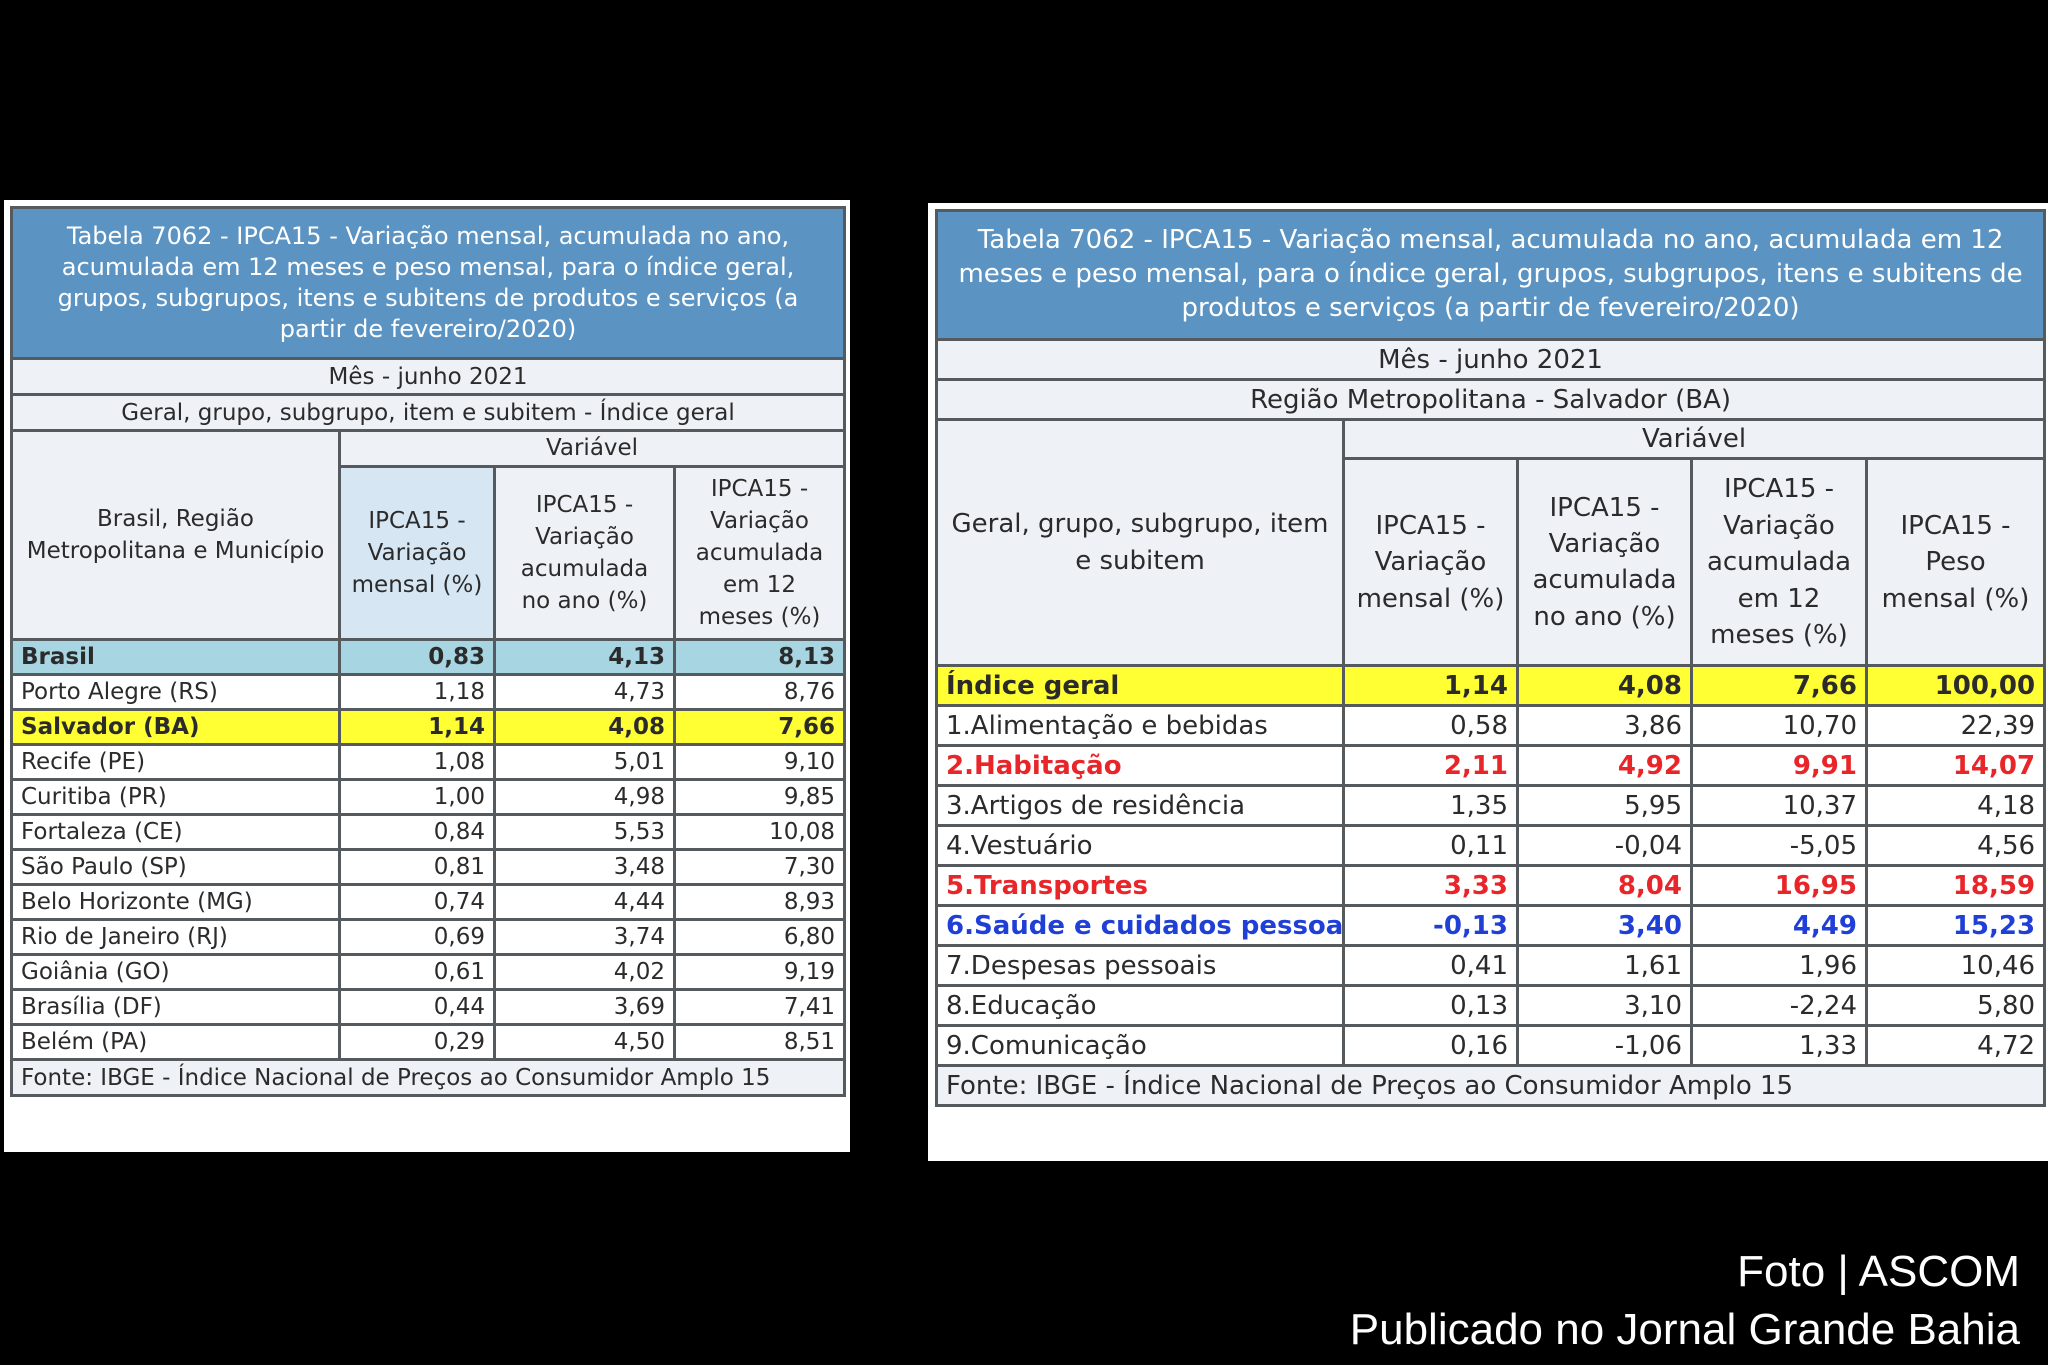  I want to click on cell-value: 1,61, so click(1604, 966).